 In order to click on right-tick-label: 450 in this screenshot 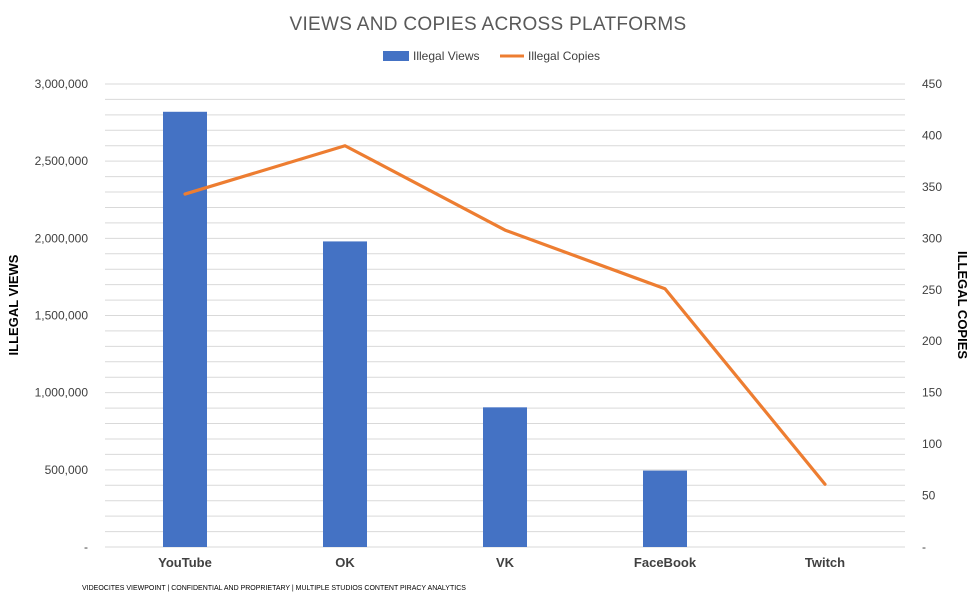, I will do `click(932, 84)`.